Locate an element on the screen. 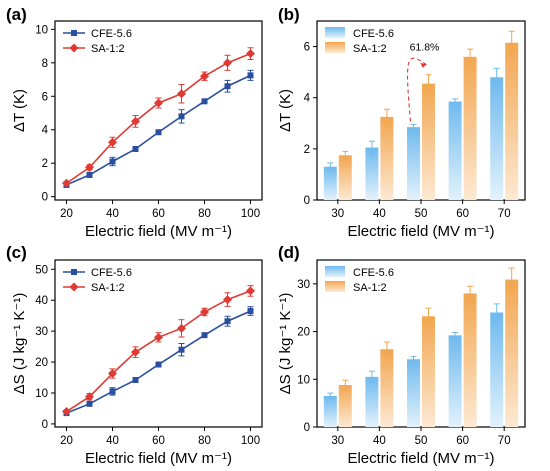 The height and width of the screenshot is (471, 550). annotation-arrow is located at coordinates (416, 89).